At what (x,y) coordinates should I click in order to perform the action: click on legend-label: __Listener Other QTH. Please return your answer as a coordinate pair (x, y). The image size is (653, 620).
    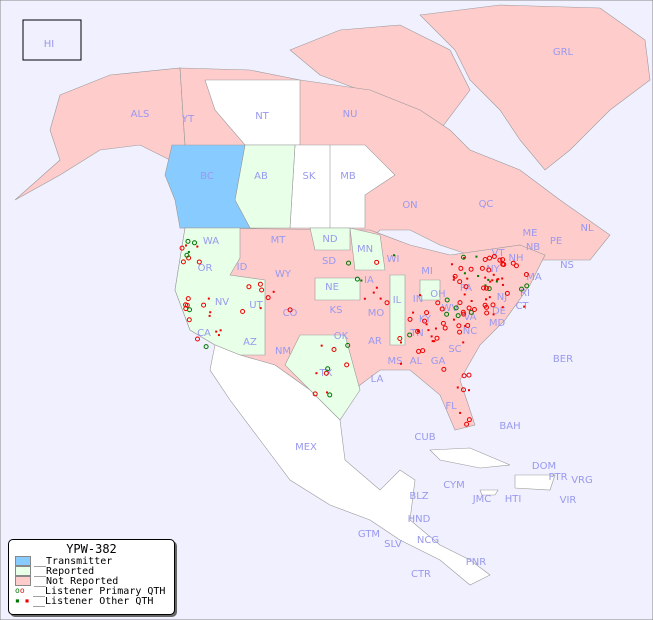
    Looking at the image, I should click on (93, 601).